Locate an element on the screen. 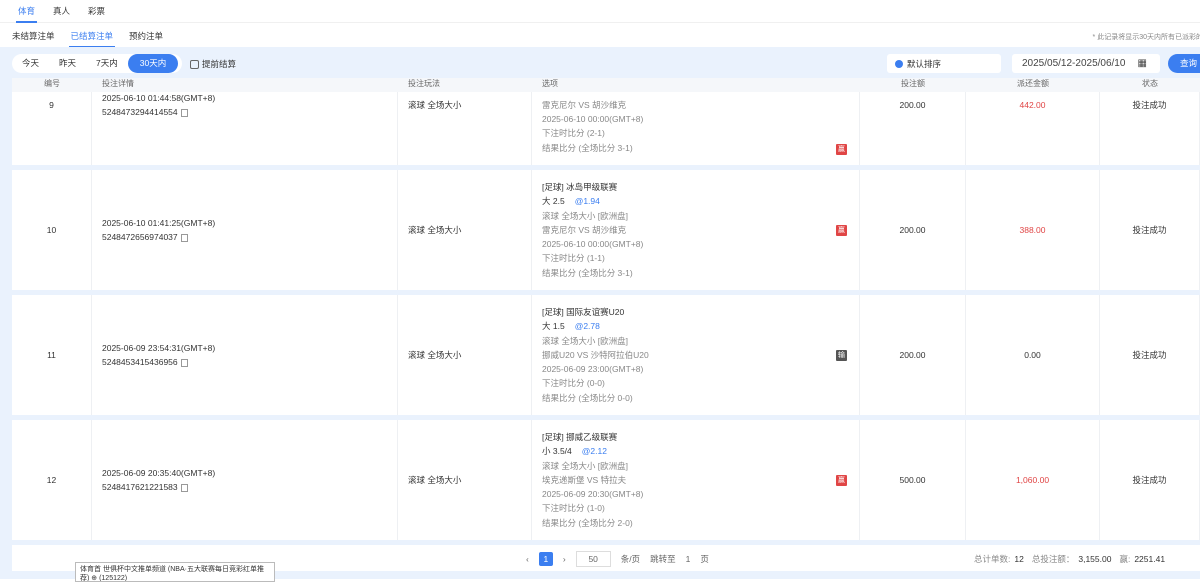 Image resolution: width=1200 pixels, height=582 pixels. col-stake: 投注额 is located at coordinates (913, 83).